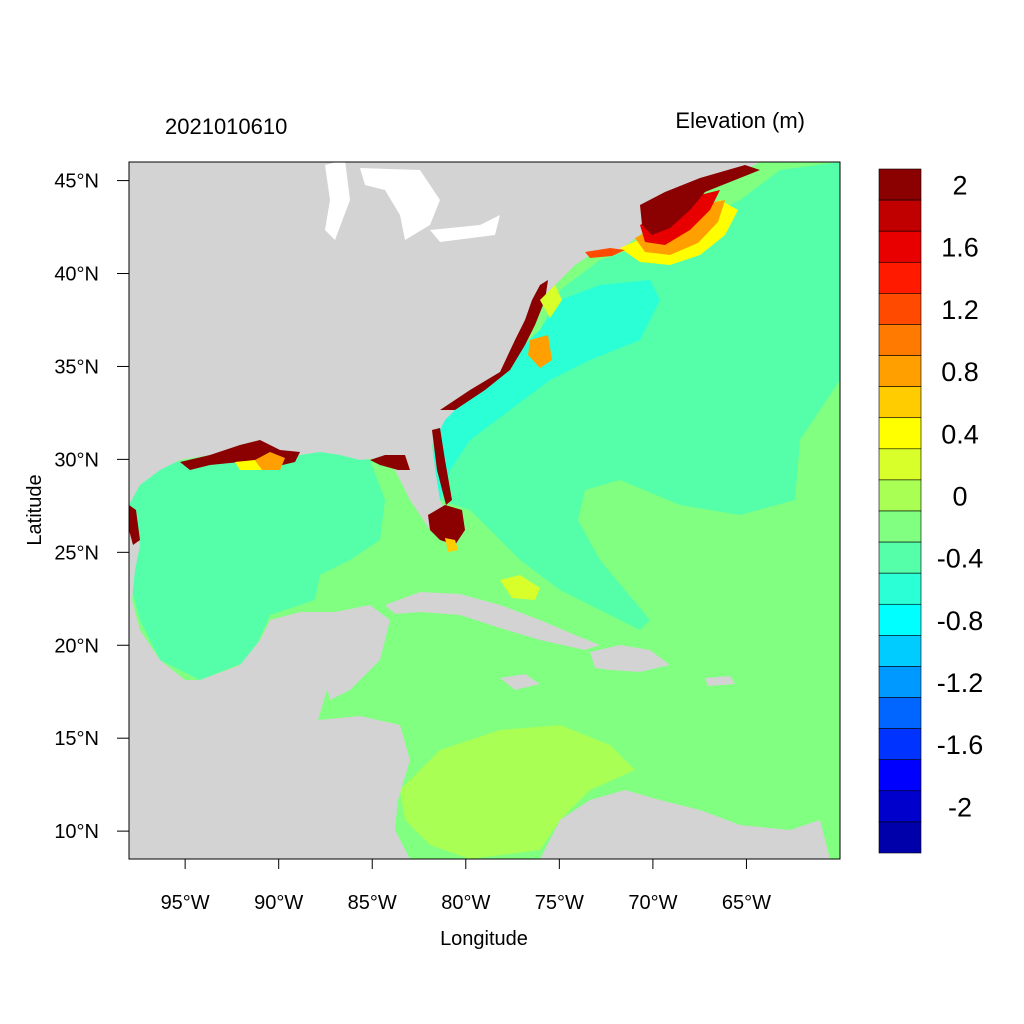  Describe the element at coordinates (652, 903) in the screenshot. I see `x-tick-label: 70°W` at that location.